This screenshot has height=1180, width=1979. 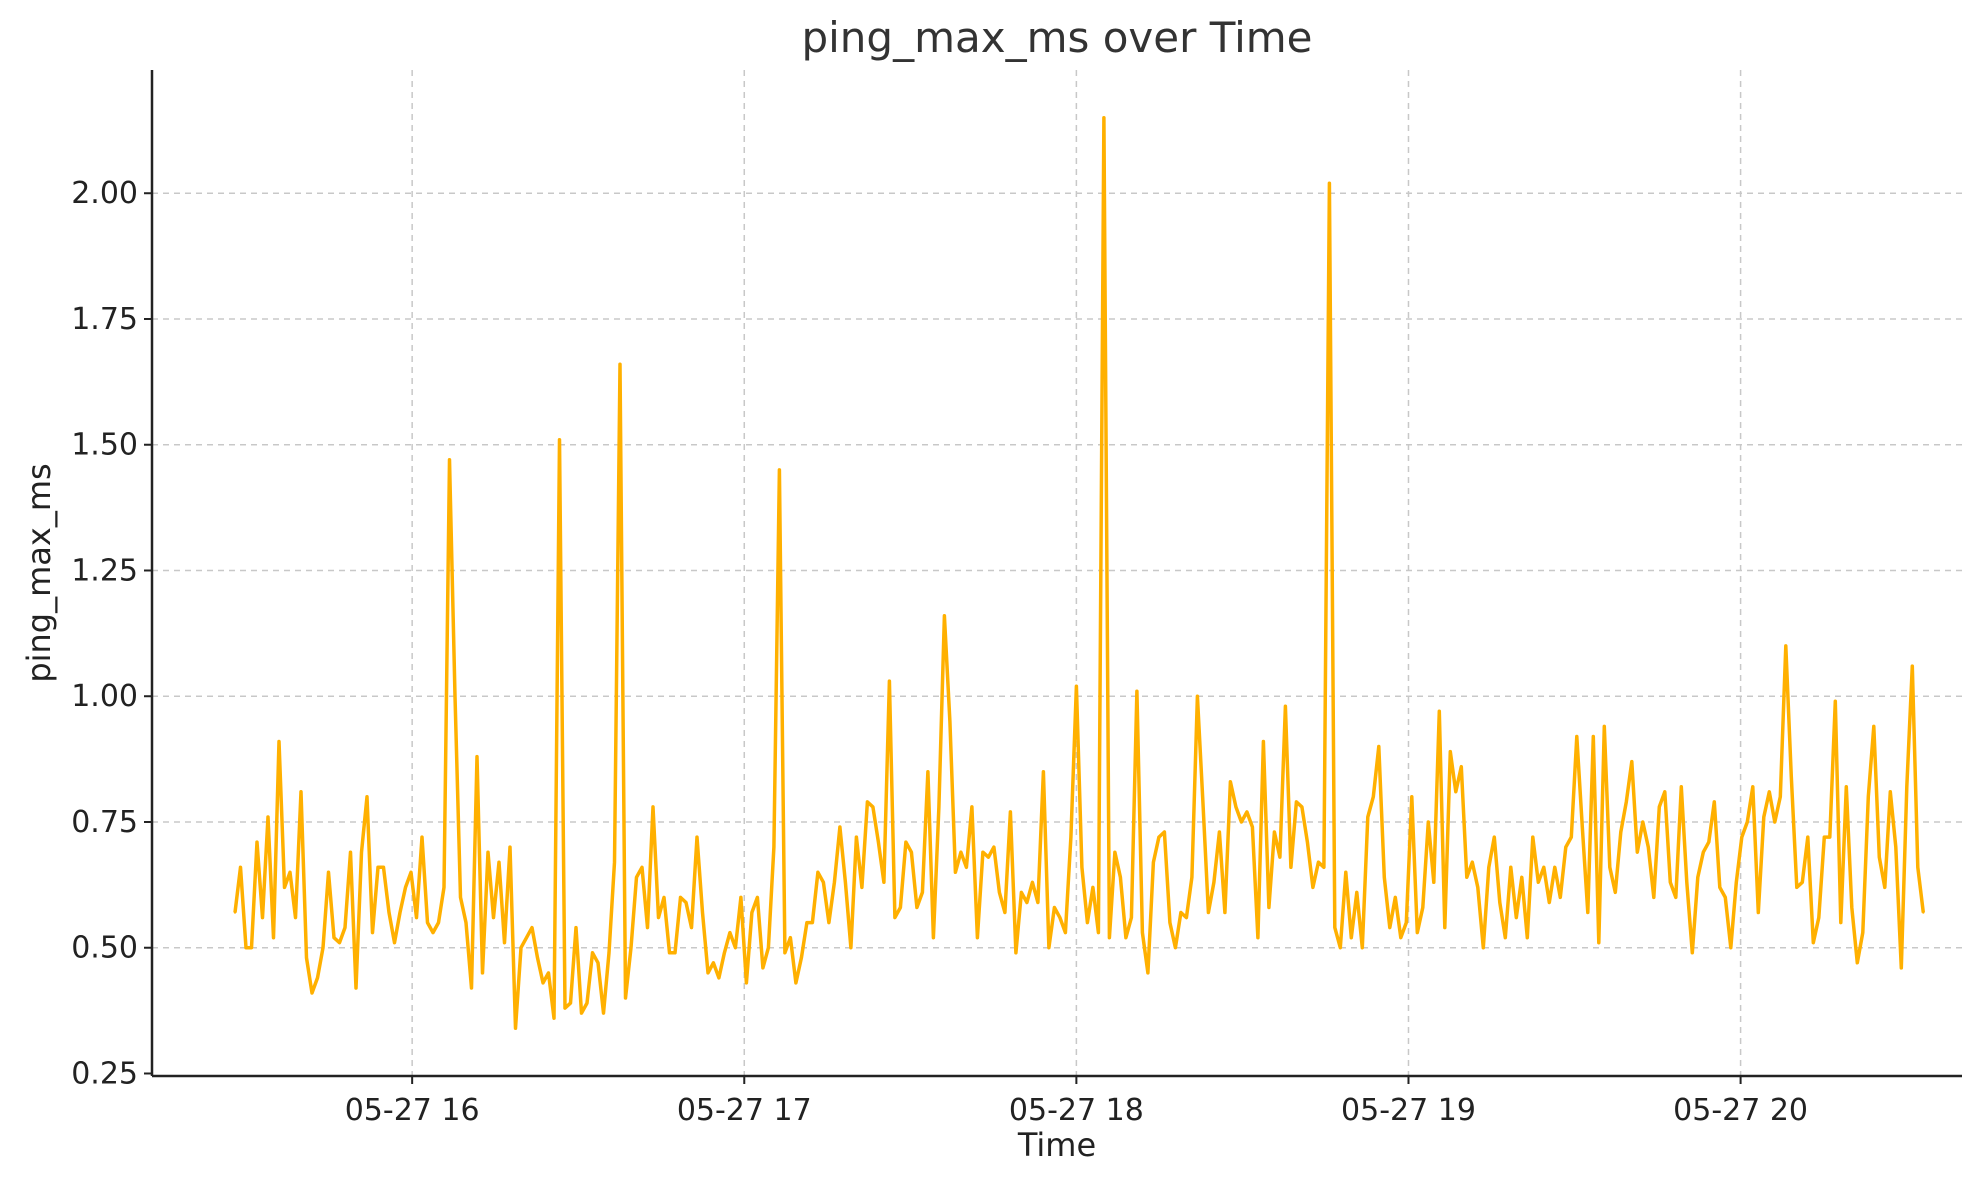 I want to click on y-tick-label: 1.50, so click(x=104, y=445).